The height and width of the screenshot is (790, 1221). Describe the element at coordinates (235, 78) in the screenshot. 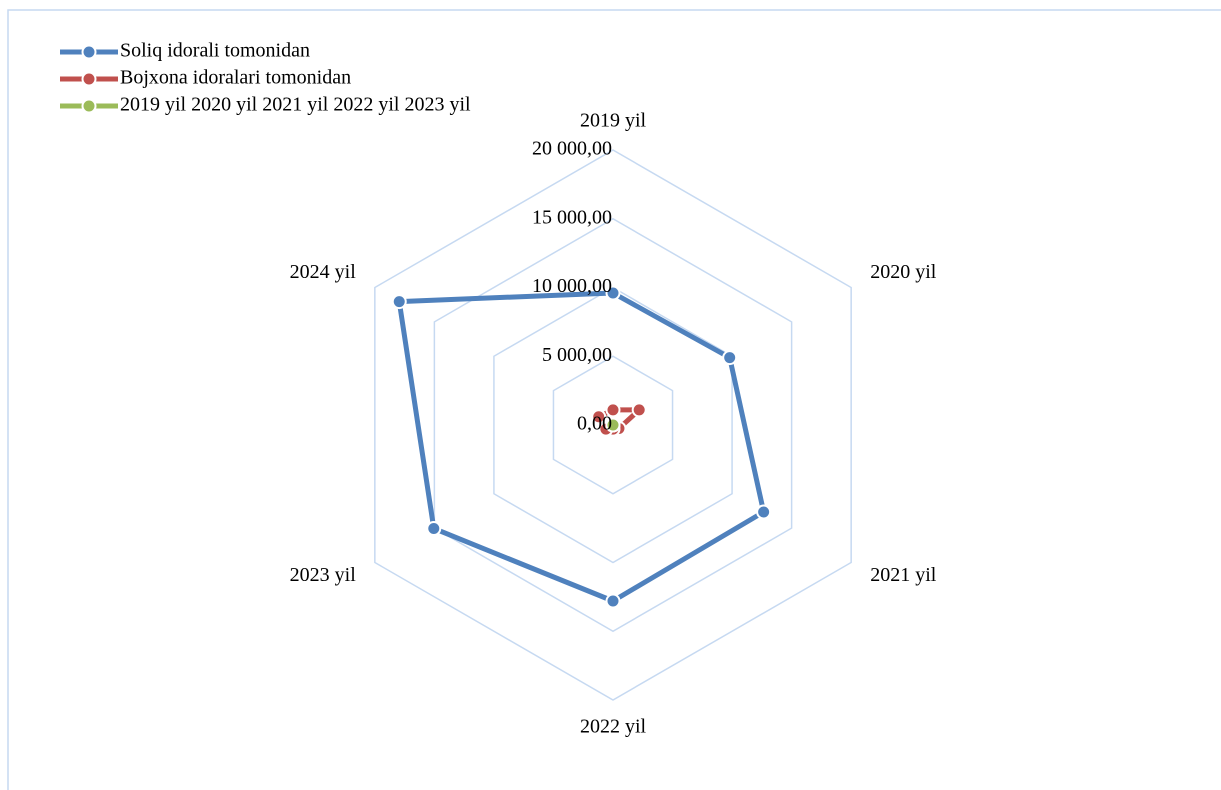

I see `legend-label: Bojxona idoralari tomonidan` at that location.